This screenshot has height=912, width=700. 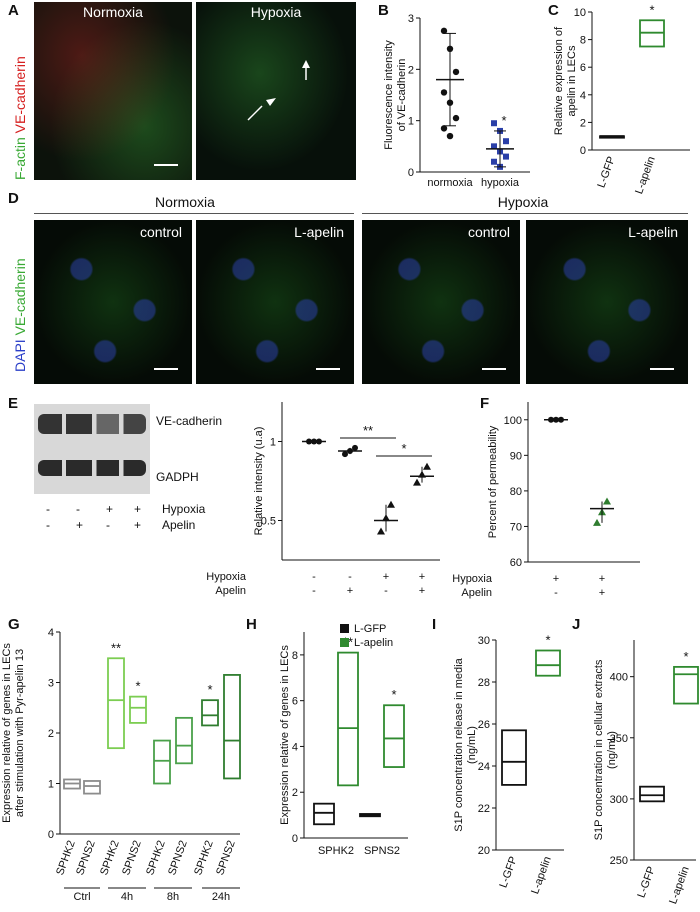 What do you see at coordinates (607, 302) in the screenshot?
I see `micrograph-hypoxia-lapelin: L-apelin` at bounding box center [607, 302].